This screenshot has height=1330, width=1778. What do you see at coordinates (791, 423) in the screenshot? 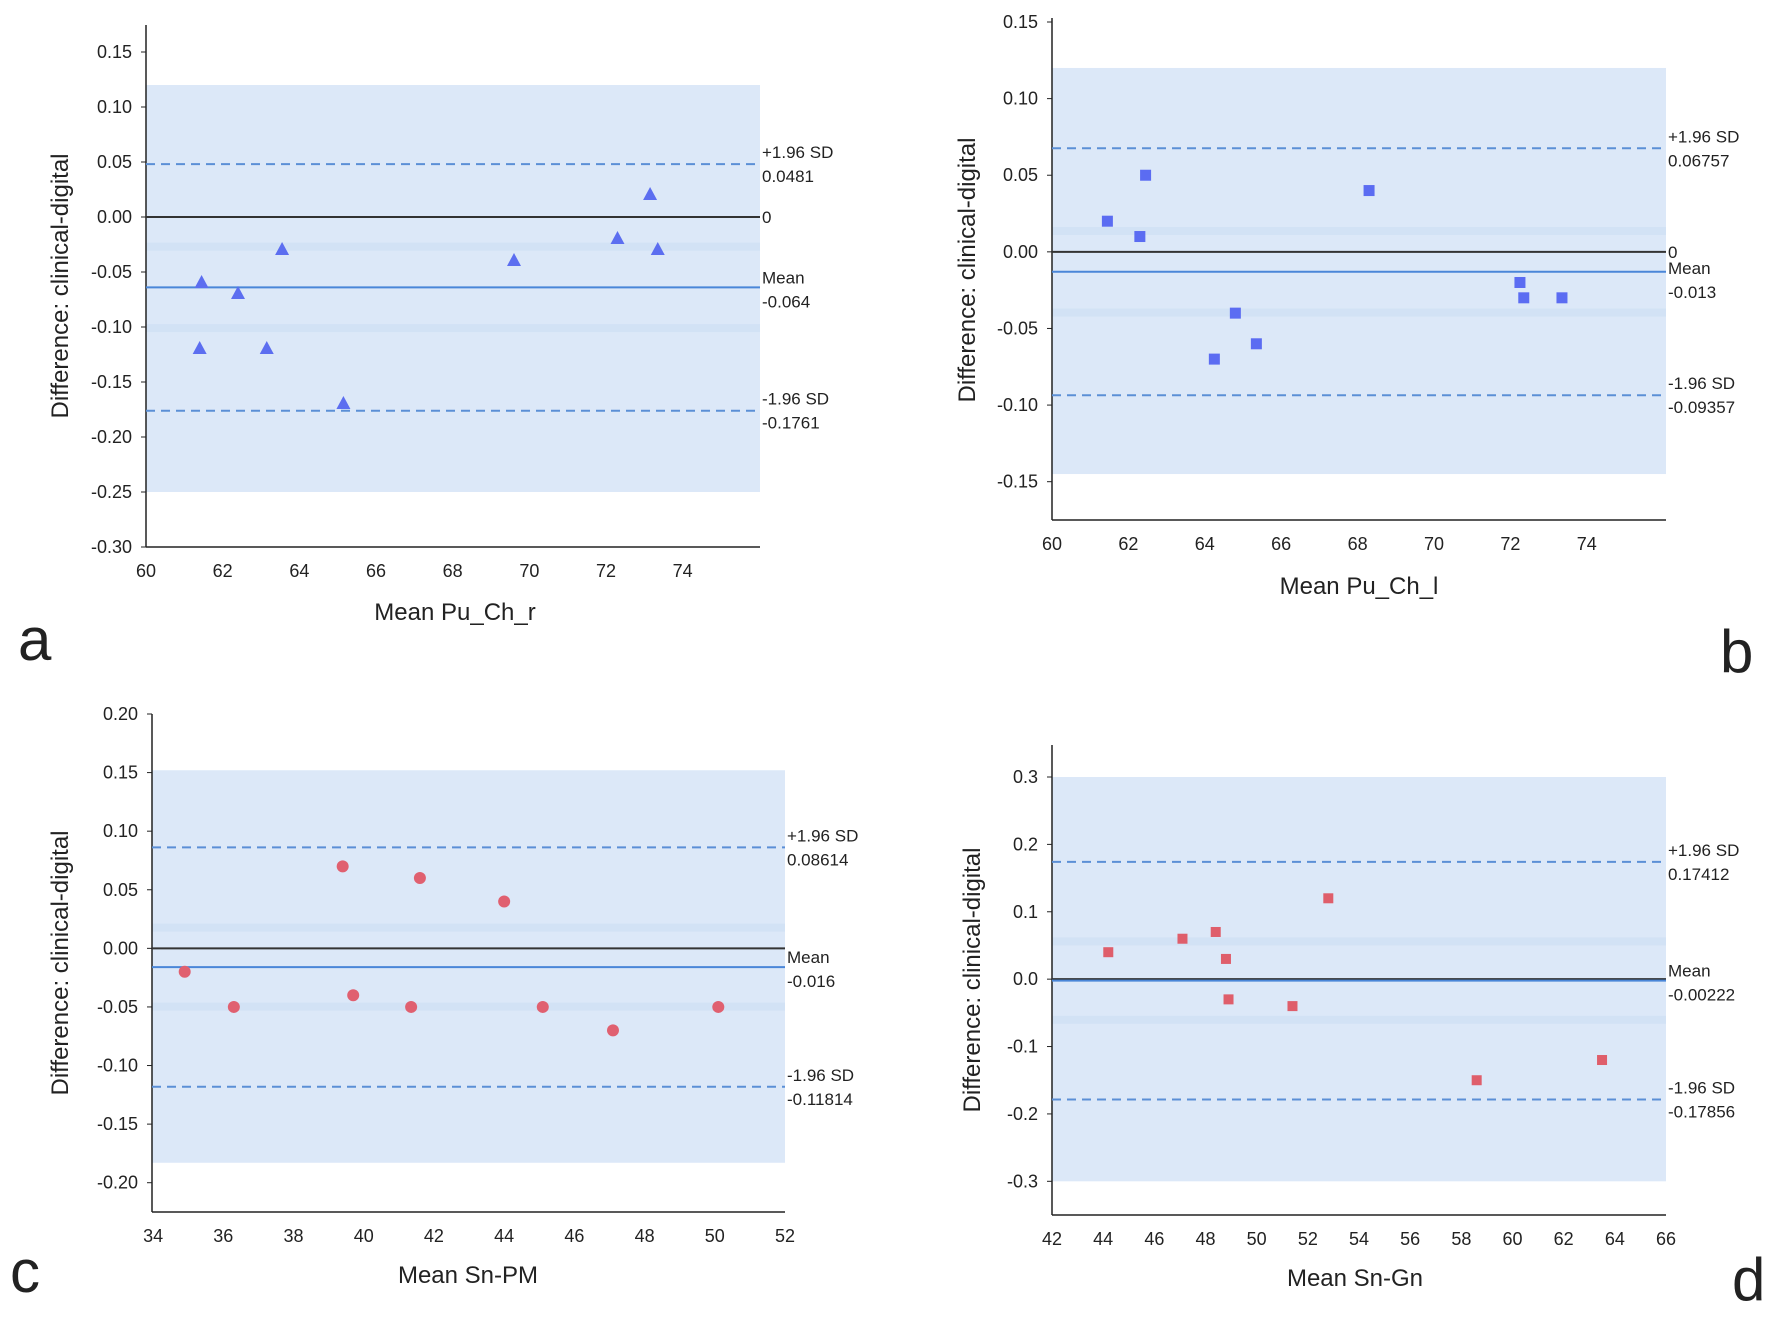
I see `lower-limit-value: -0.1761` at bounding box center [791, 423].